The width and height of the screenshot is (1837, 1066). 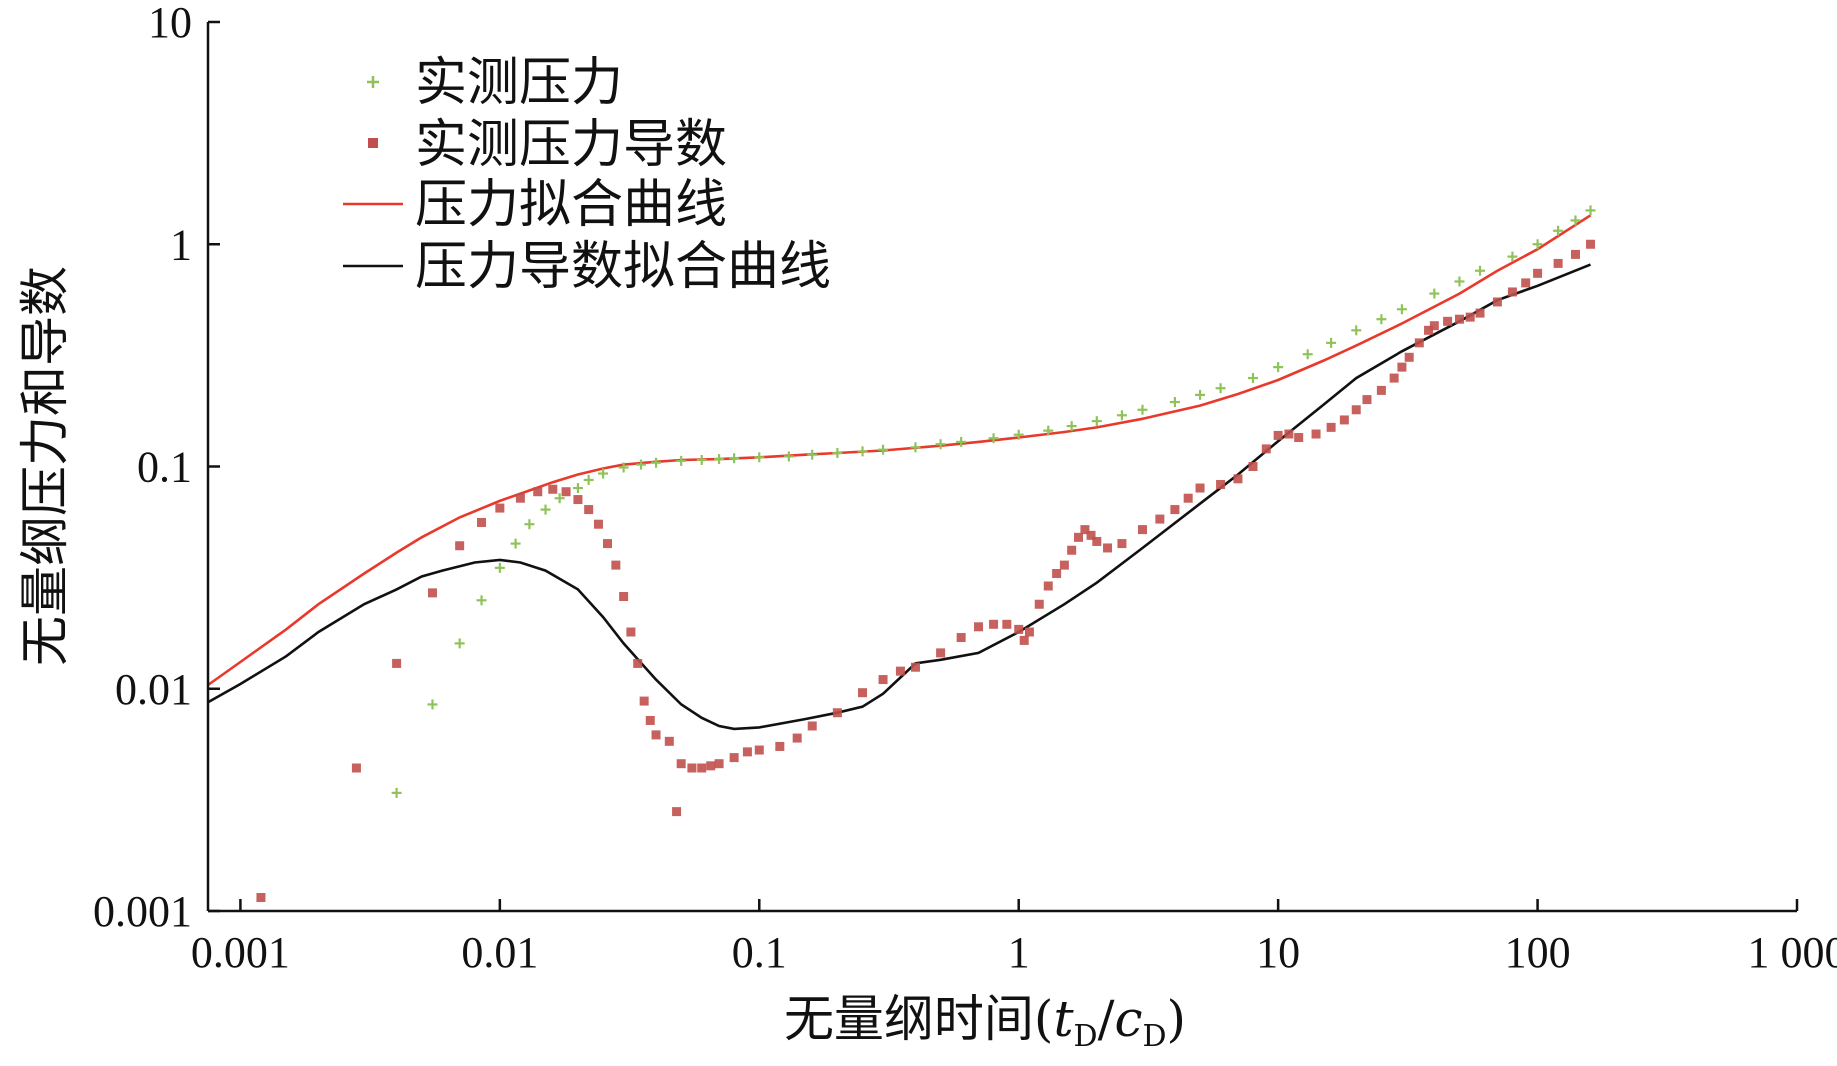 I want to click on x-tick-label: 1, so click(x=1019, y=952).